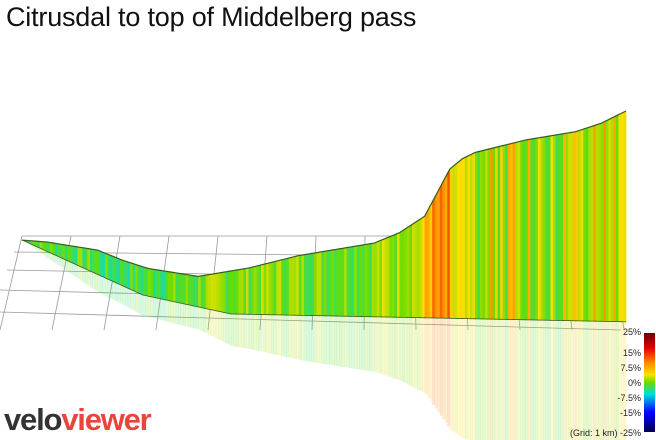 The height and width of the screenshot is (440, 656). What do you see at coordinates (629, 398) in the screenshot?
I see `scale-label-neg7-5: -7.5%` at bounding box center [629, 398].